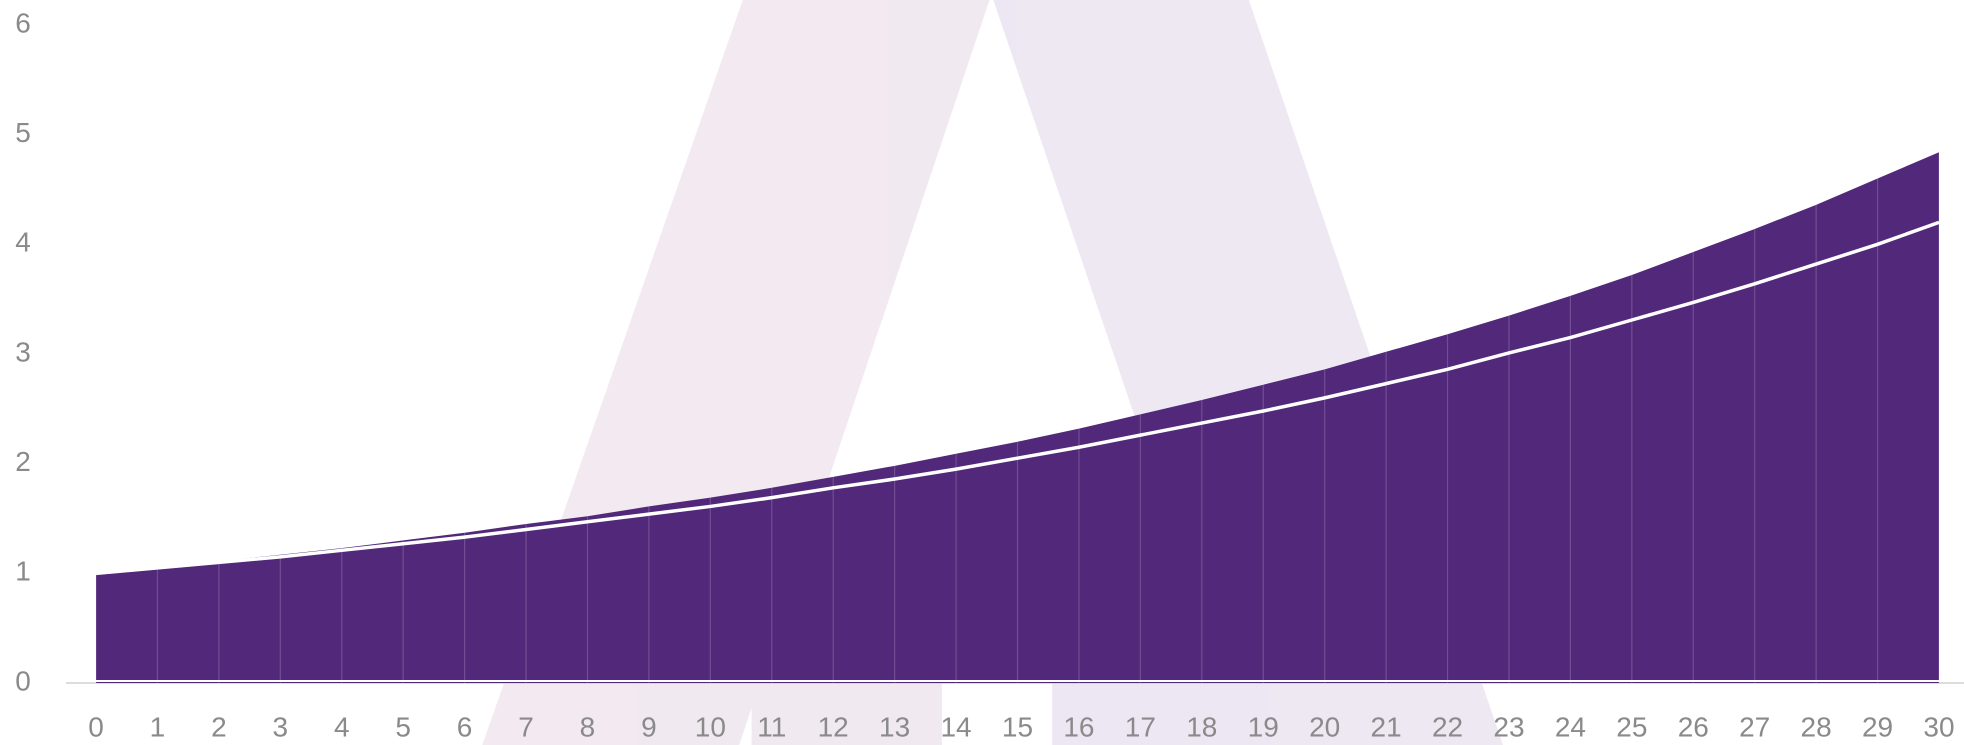 Image resolution: width=1964 pixels, height=745 pixels. Describe the element at coordinates (1324, 726) in the screenshot. I see `x-tick-label: 20` at that location.